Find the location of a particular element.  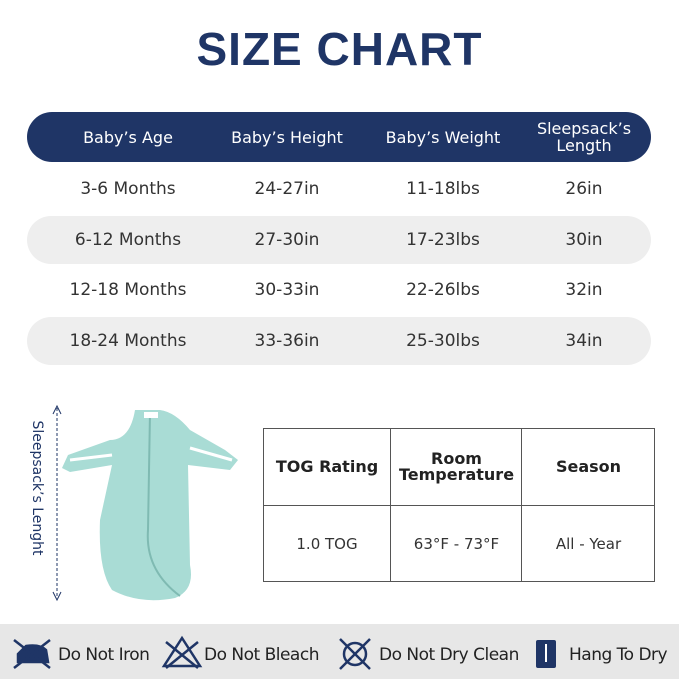

table-cell: 25-30lbs is located at coordinates (443, 340).